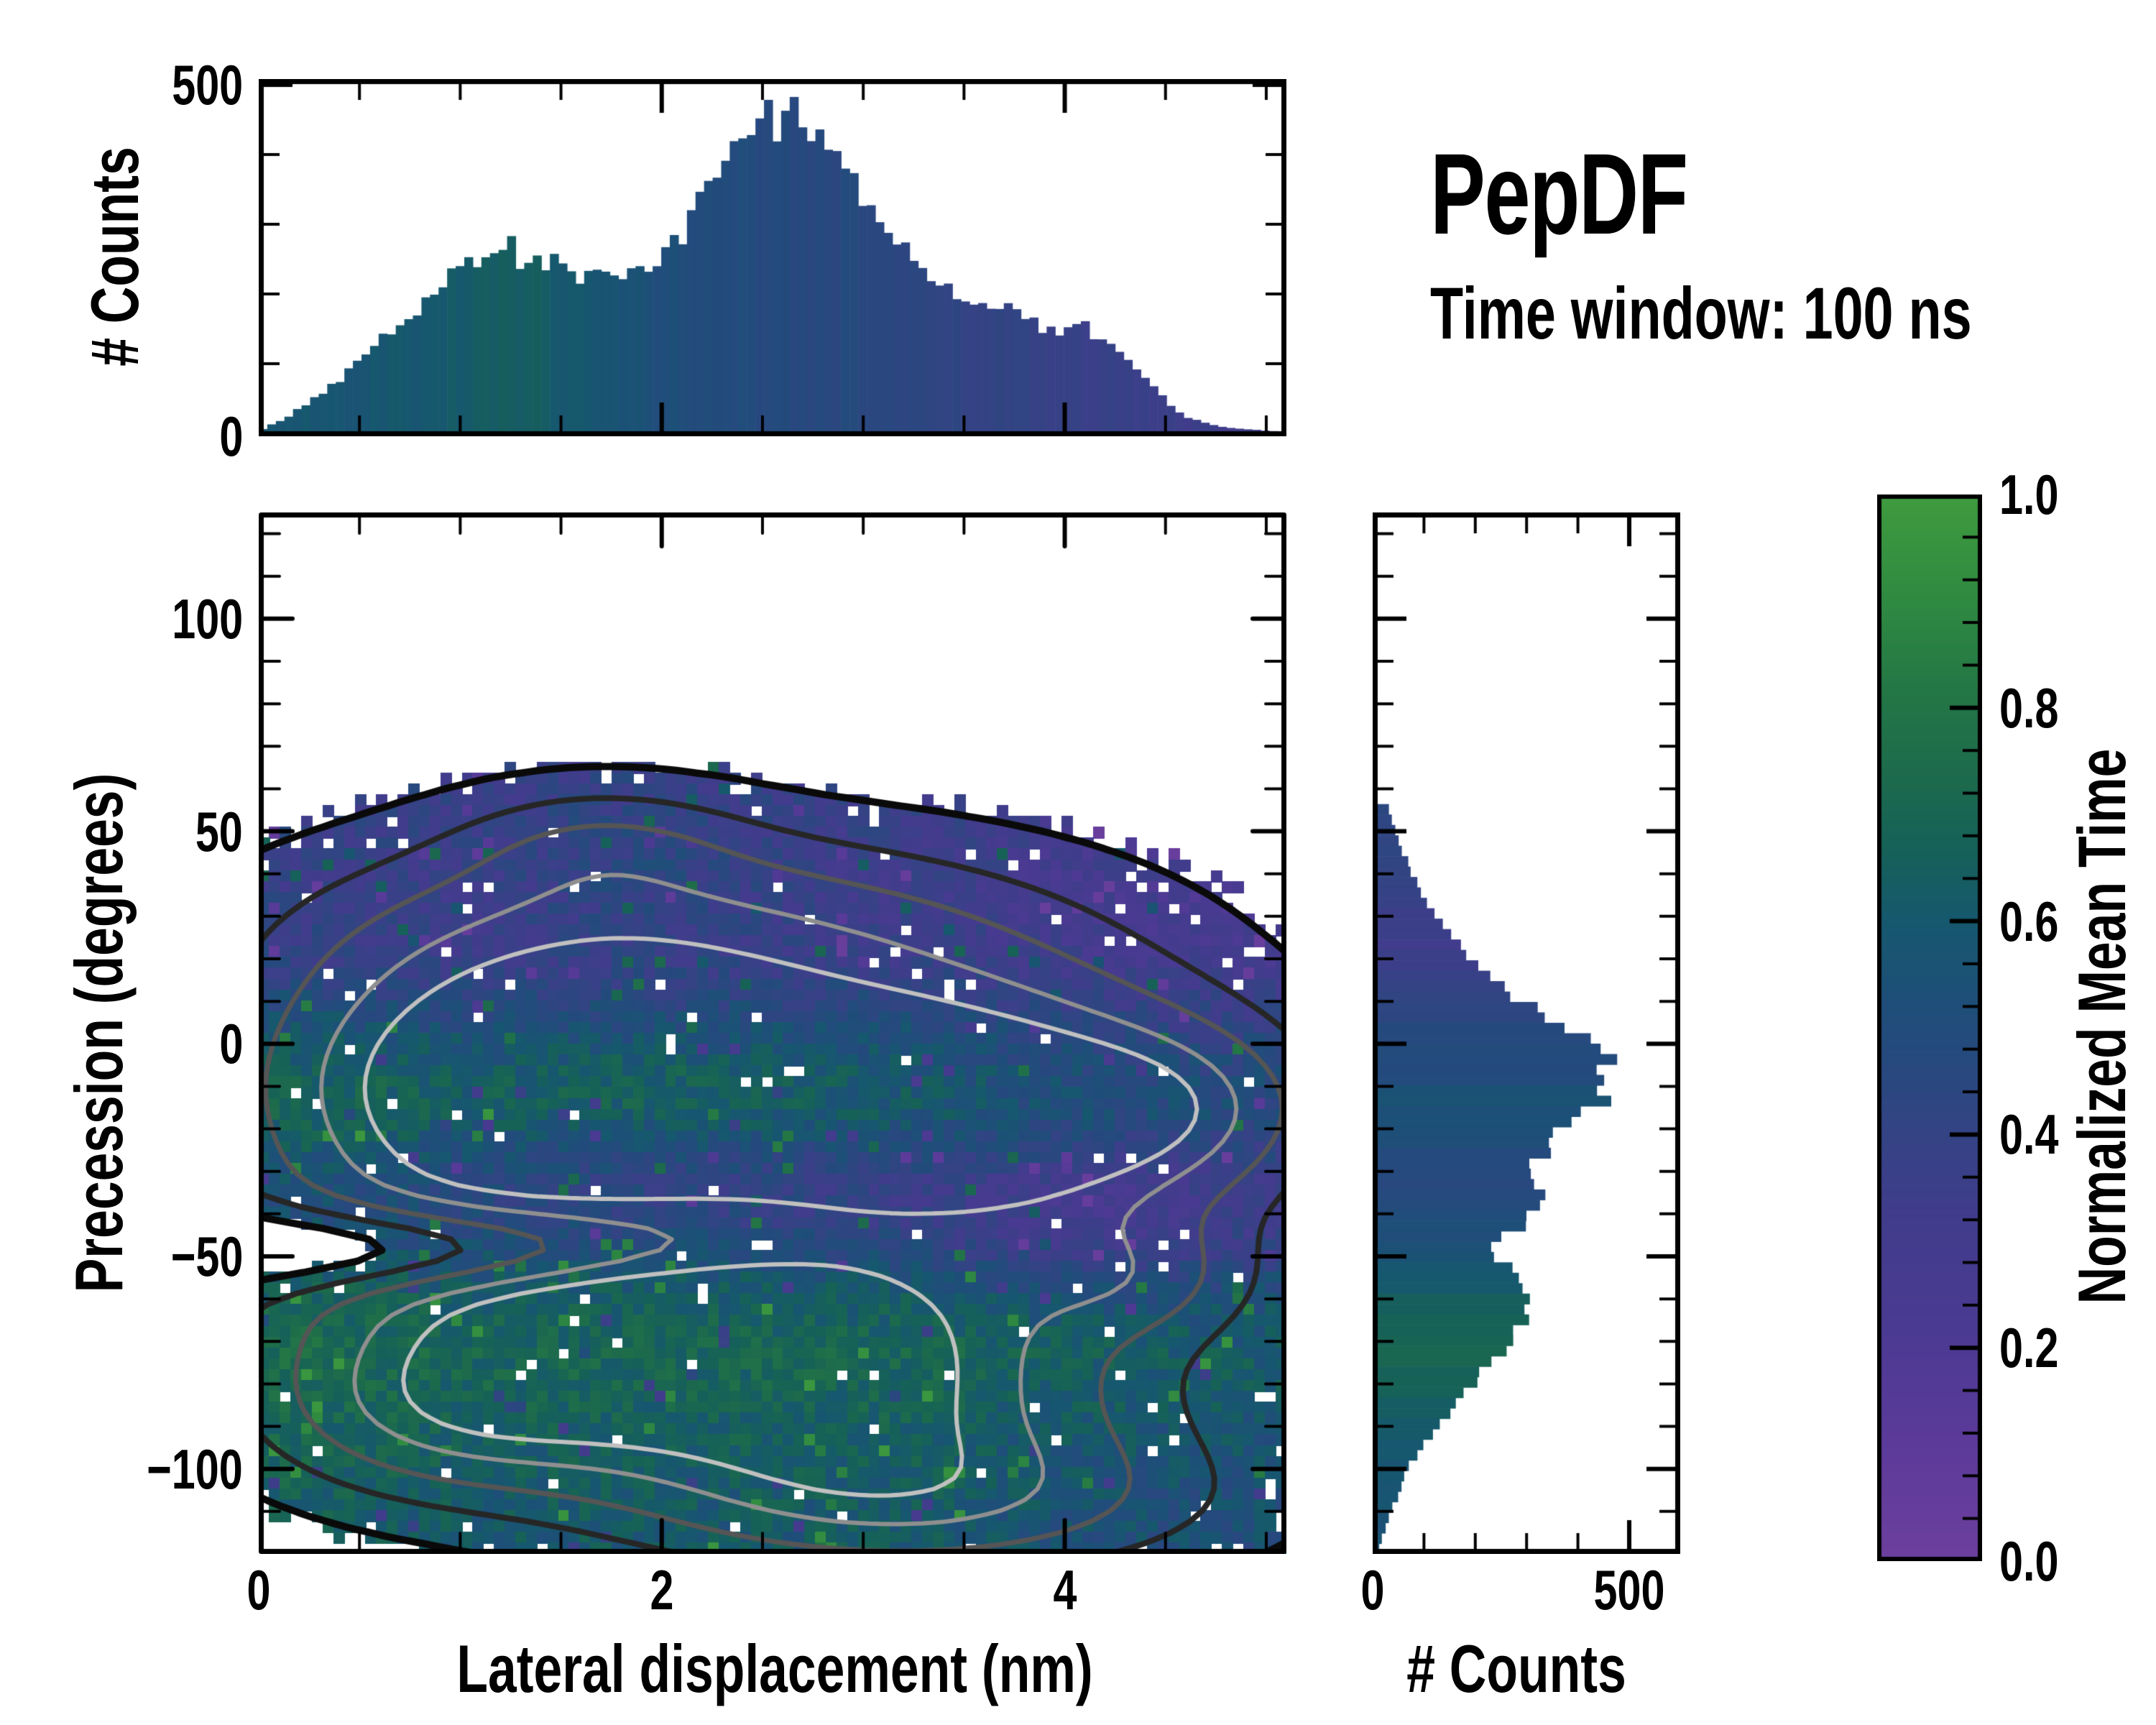  I want to click on y-tick-label: 100, so click(208, 618).